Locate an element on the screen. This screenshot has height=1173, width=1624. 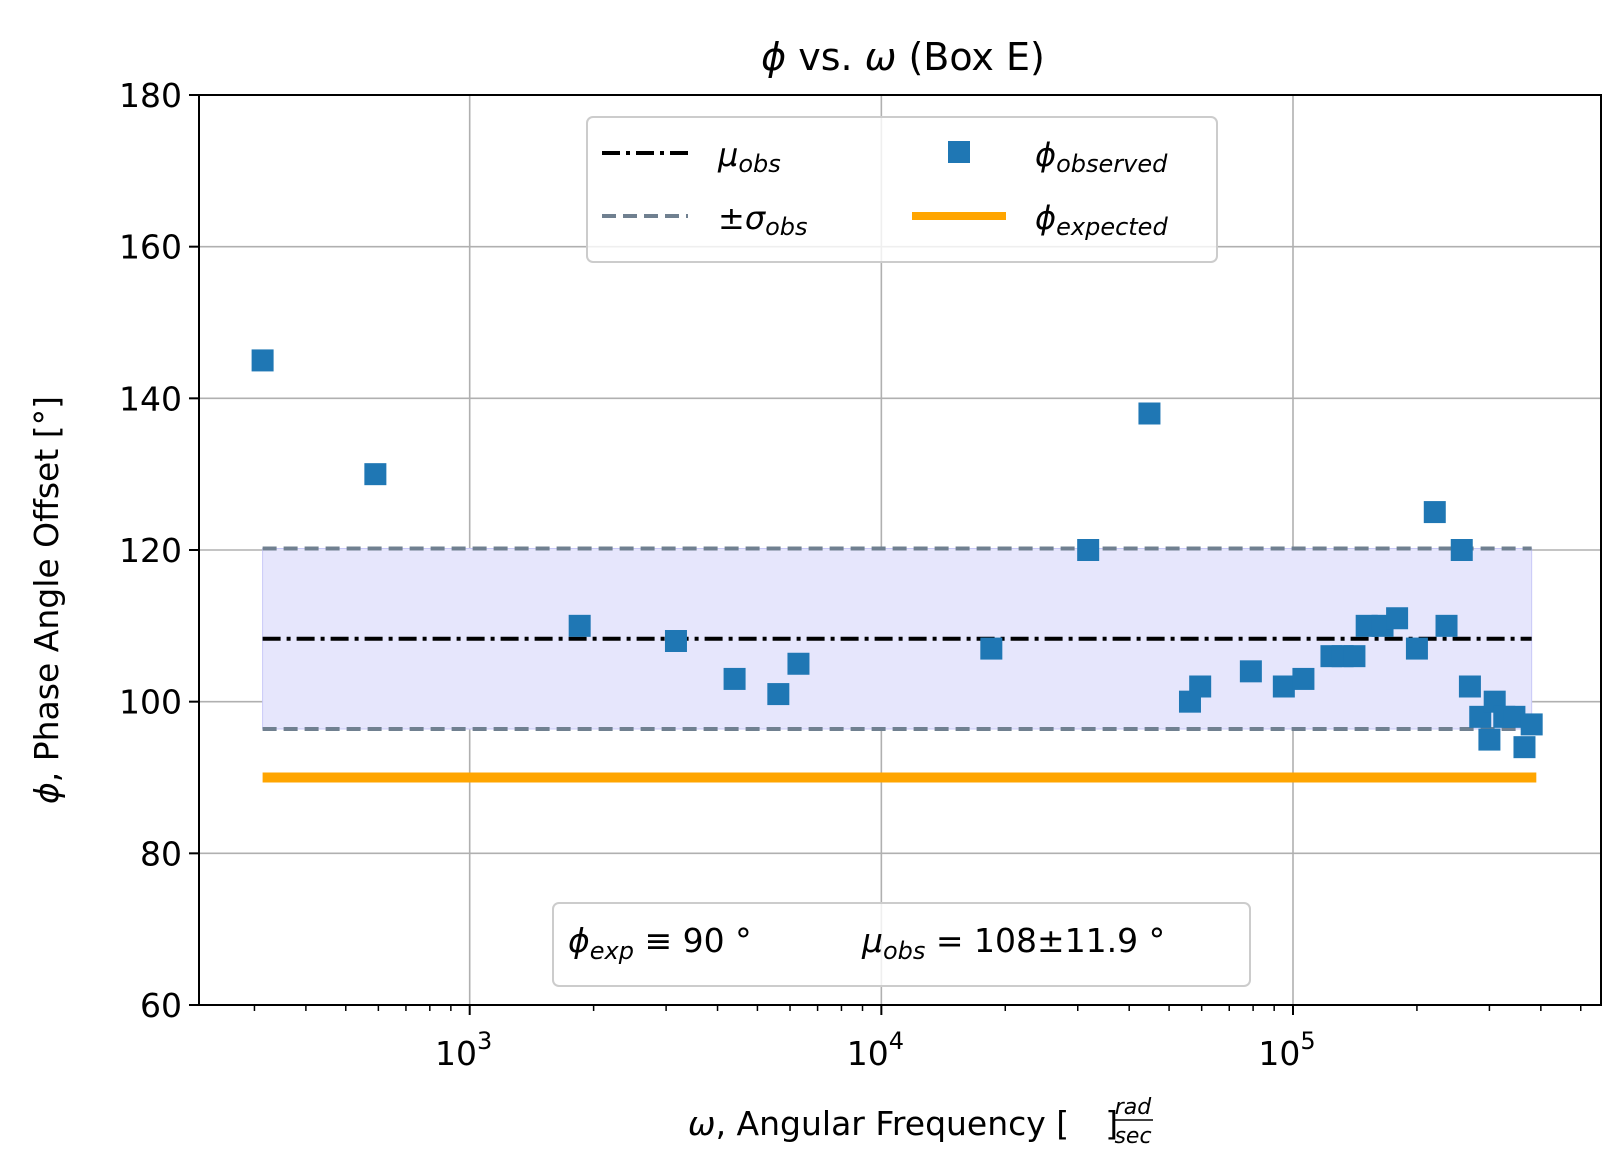
stats-annotation: ϕexp ≡ 90 ° μobs = 108±11.9 ° is located at coordinates (901, 944).